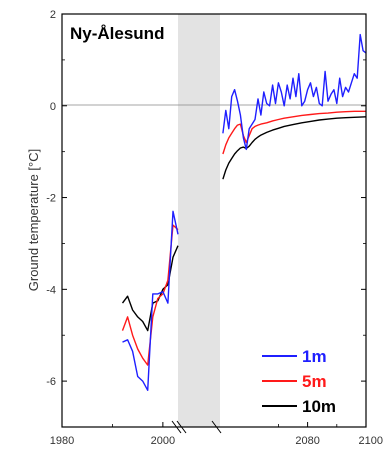  What do you see at coordinates (196, 427) in the screenshot?
I see `axis-break-mark` at bounding box center [196, 427].